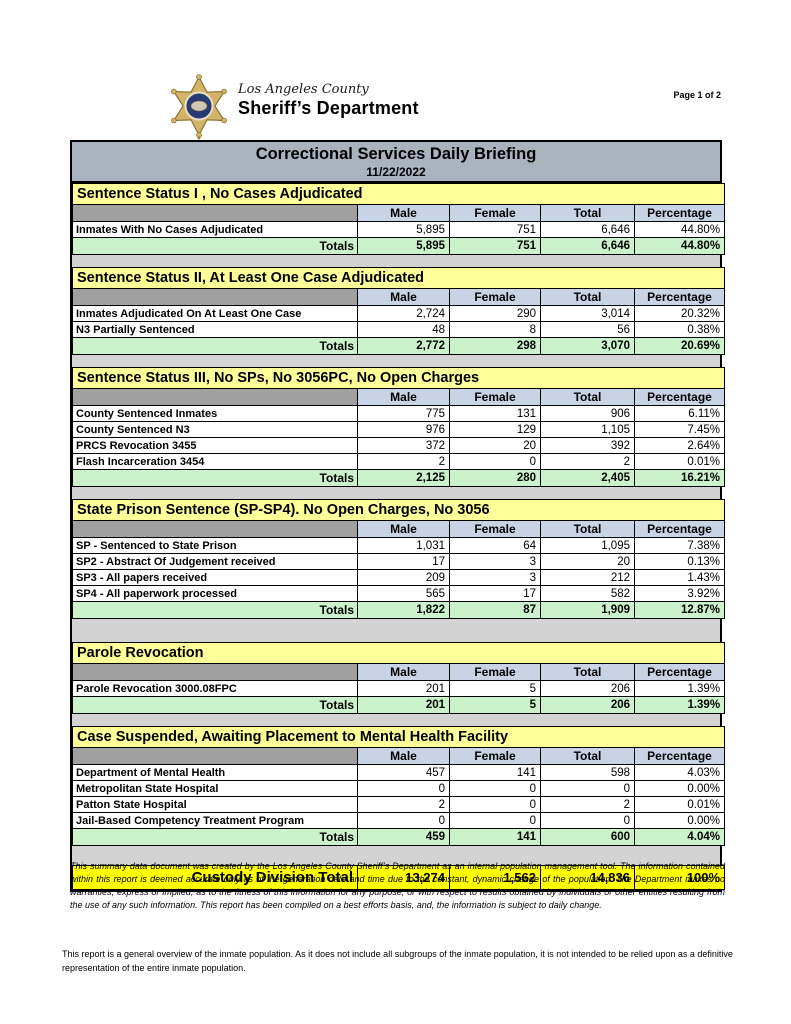 This screenshot has width=791, height=1024. What do you see at coordinates (396, 154) in the screenshot?
I see `report-title: Correctional Services Daily Briefing` at bounding box center [396, 154].